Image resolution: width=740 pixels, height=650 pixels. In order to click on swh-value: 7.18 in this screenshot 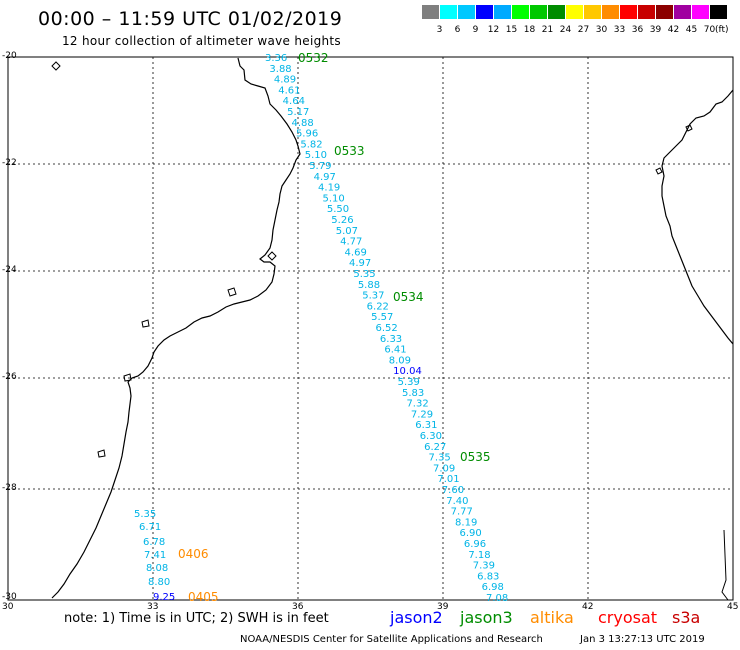, I will do `click(479, 555)`.